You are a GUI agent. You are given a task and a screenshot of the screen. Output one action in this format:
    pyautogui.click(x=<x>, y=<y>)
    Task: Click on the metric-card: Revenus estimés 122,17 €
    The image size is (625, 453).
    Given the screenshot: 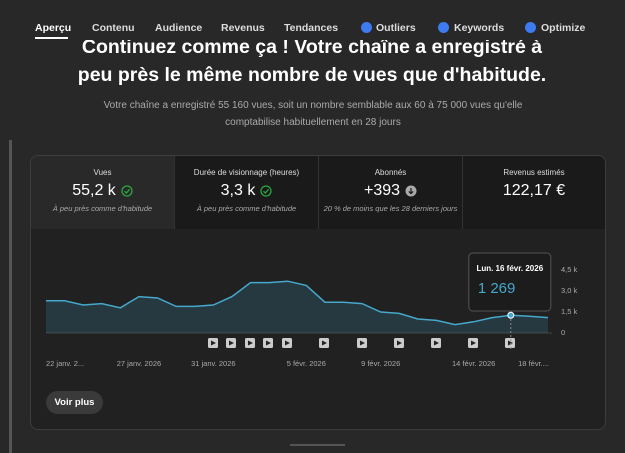 What is the action you would take?
    pyautogui.click(x=534, y=192)
    